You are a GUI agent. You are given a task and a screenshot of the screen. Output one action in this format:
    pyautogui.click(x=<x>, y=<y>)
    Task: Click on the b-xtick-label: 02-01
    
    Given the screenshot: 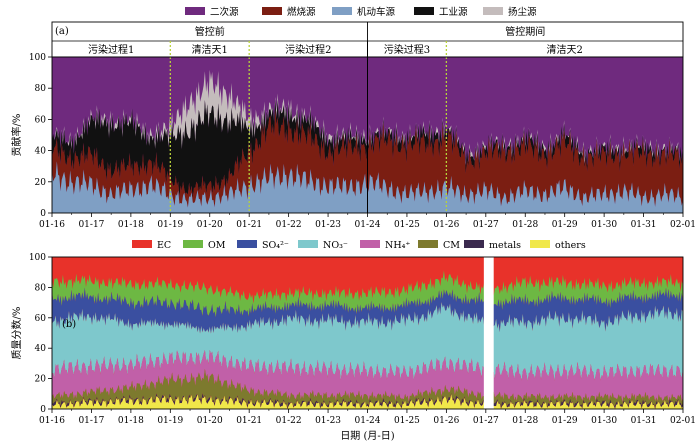 What is the action you would take?
    pyautogui.click(x=683, y=421)
    